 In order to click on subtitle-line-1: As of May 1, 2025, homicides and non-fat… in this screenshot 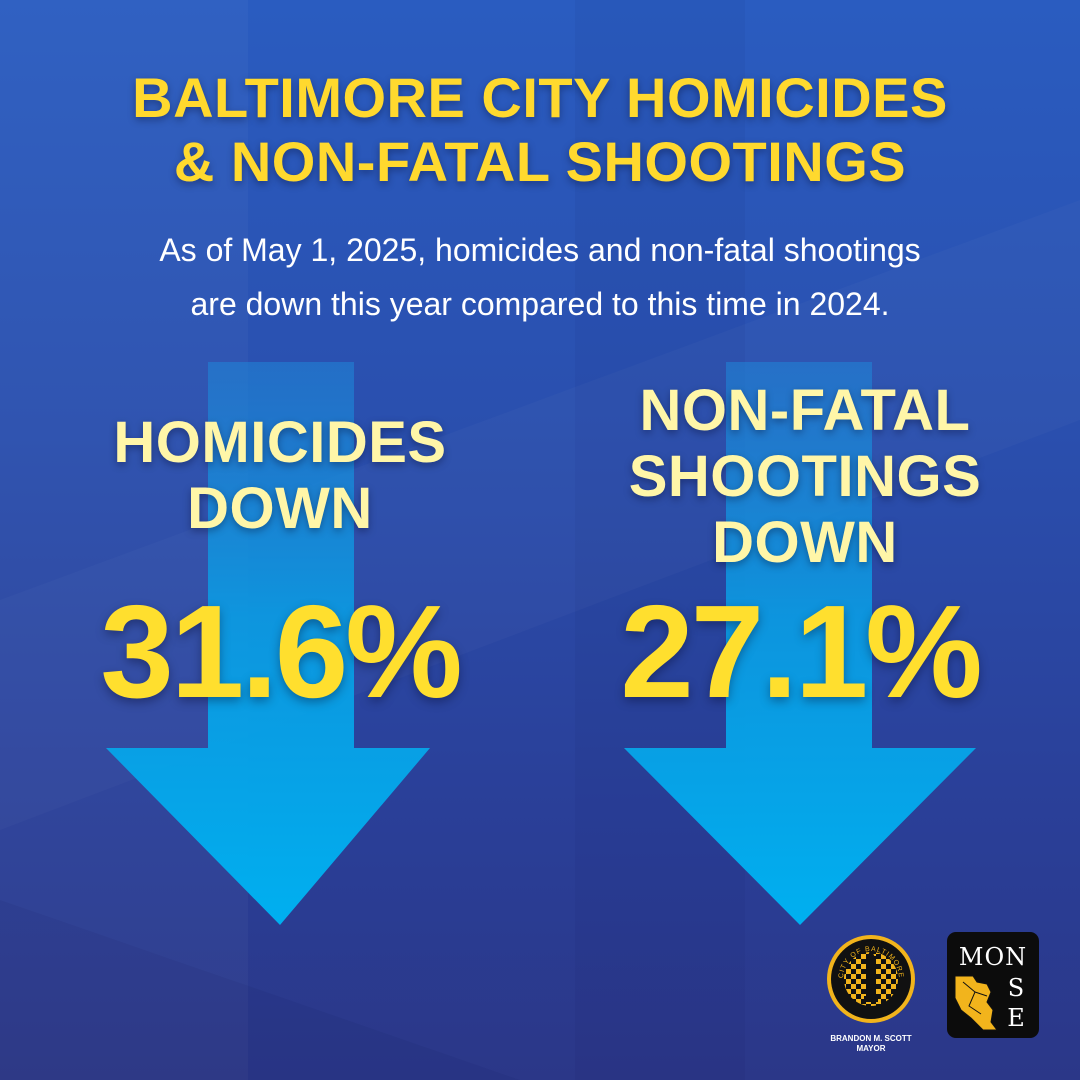, I will do `click(540, 250)`.